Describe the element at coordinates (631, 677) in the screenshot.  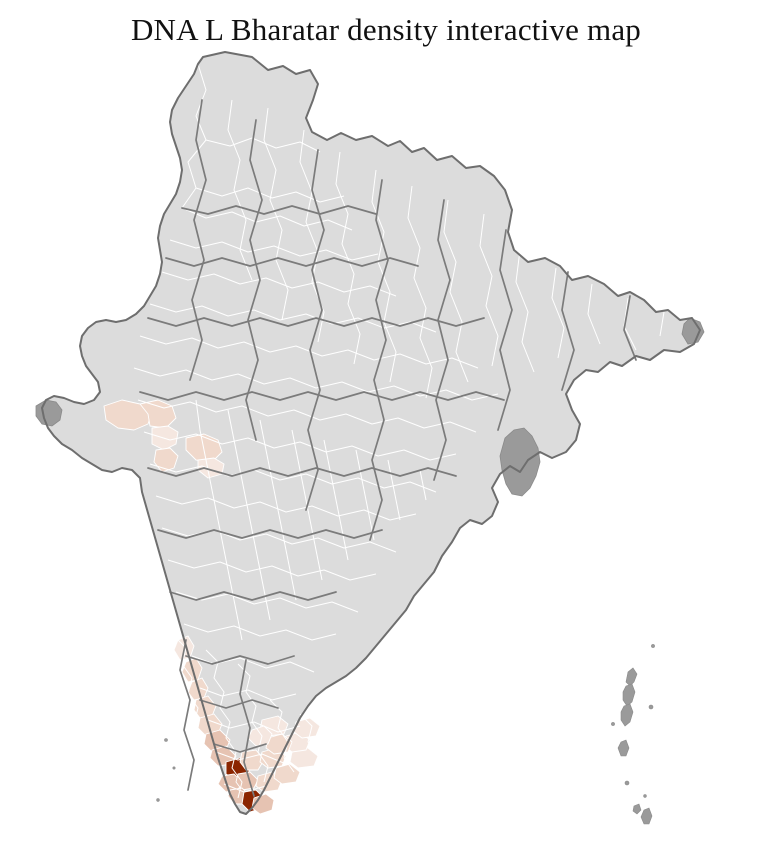
I see `island-north-andaman` at that location.